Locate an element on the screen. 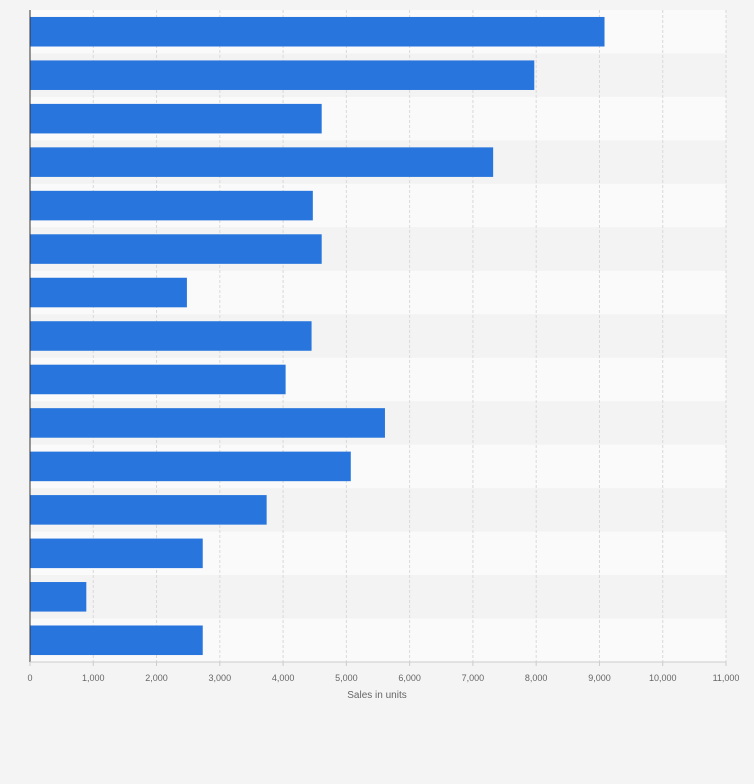 The image size is (754, 784). x-tick-label: 1,000 is located at coordinates (93, 678).